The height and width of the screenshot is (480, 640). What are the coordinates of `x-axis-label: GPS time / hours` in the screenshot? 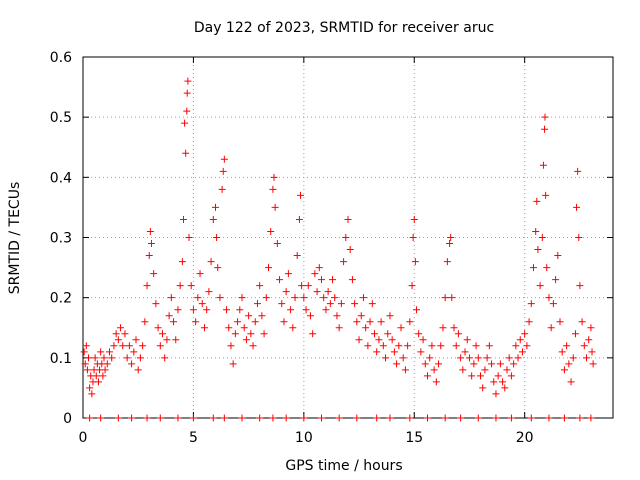 It's located at (343, 466).